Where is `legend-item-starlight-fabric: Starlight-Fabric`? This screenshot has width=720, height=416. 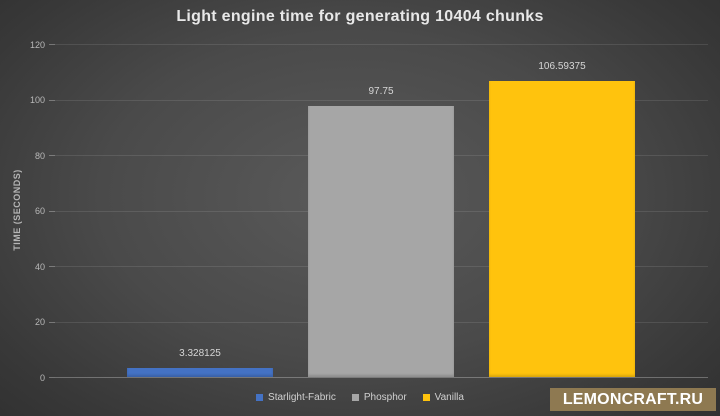
legend-item-starlight-fabric: Starlight-Fabric is located at coordinates (296, 397).